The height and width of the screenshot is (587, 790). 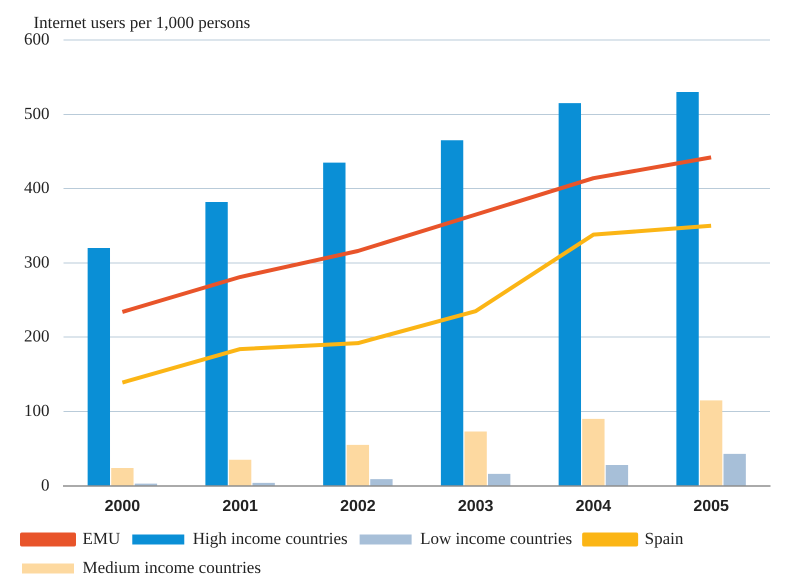 What do you see at coordinates (37, 410) in the screenshot?
I see `y-tick-label: 100` at bounding box center [37, 410].